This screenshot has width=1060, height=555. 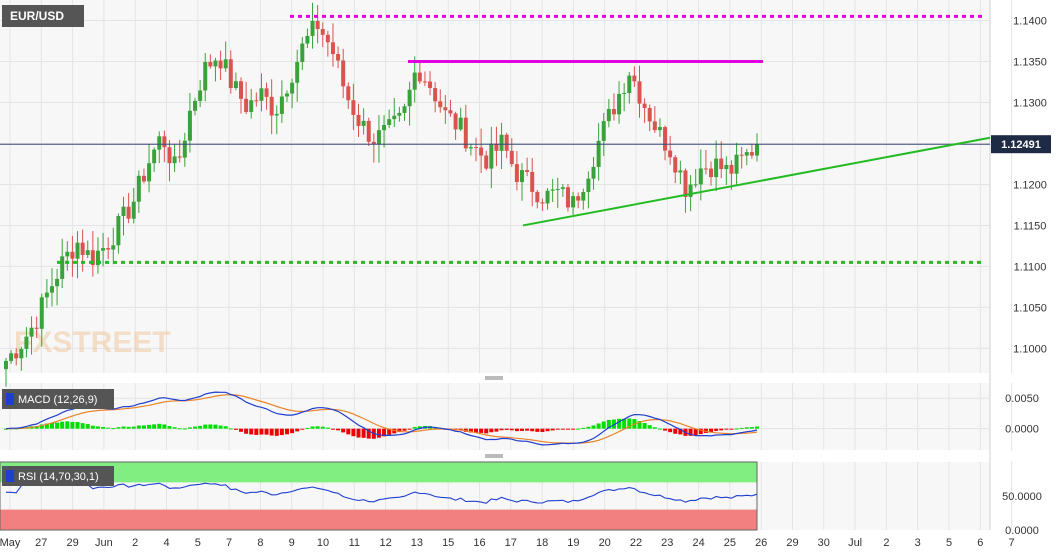 I want to click on rsi-line, so click(x=382, y=491).